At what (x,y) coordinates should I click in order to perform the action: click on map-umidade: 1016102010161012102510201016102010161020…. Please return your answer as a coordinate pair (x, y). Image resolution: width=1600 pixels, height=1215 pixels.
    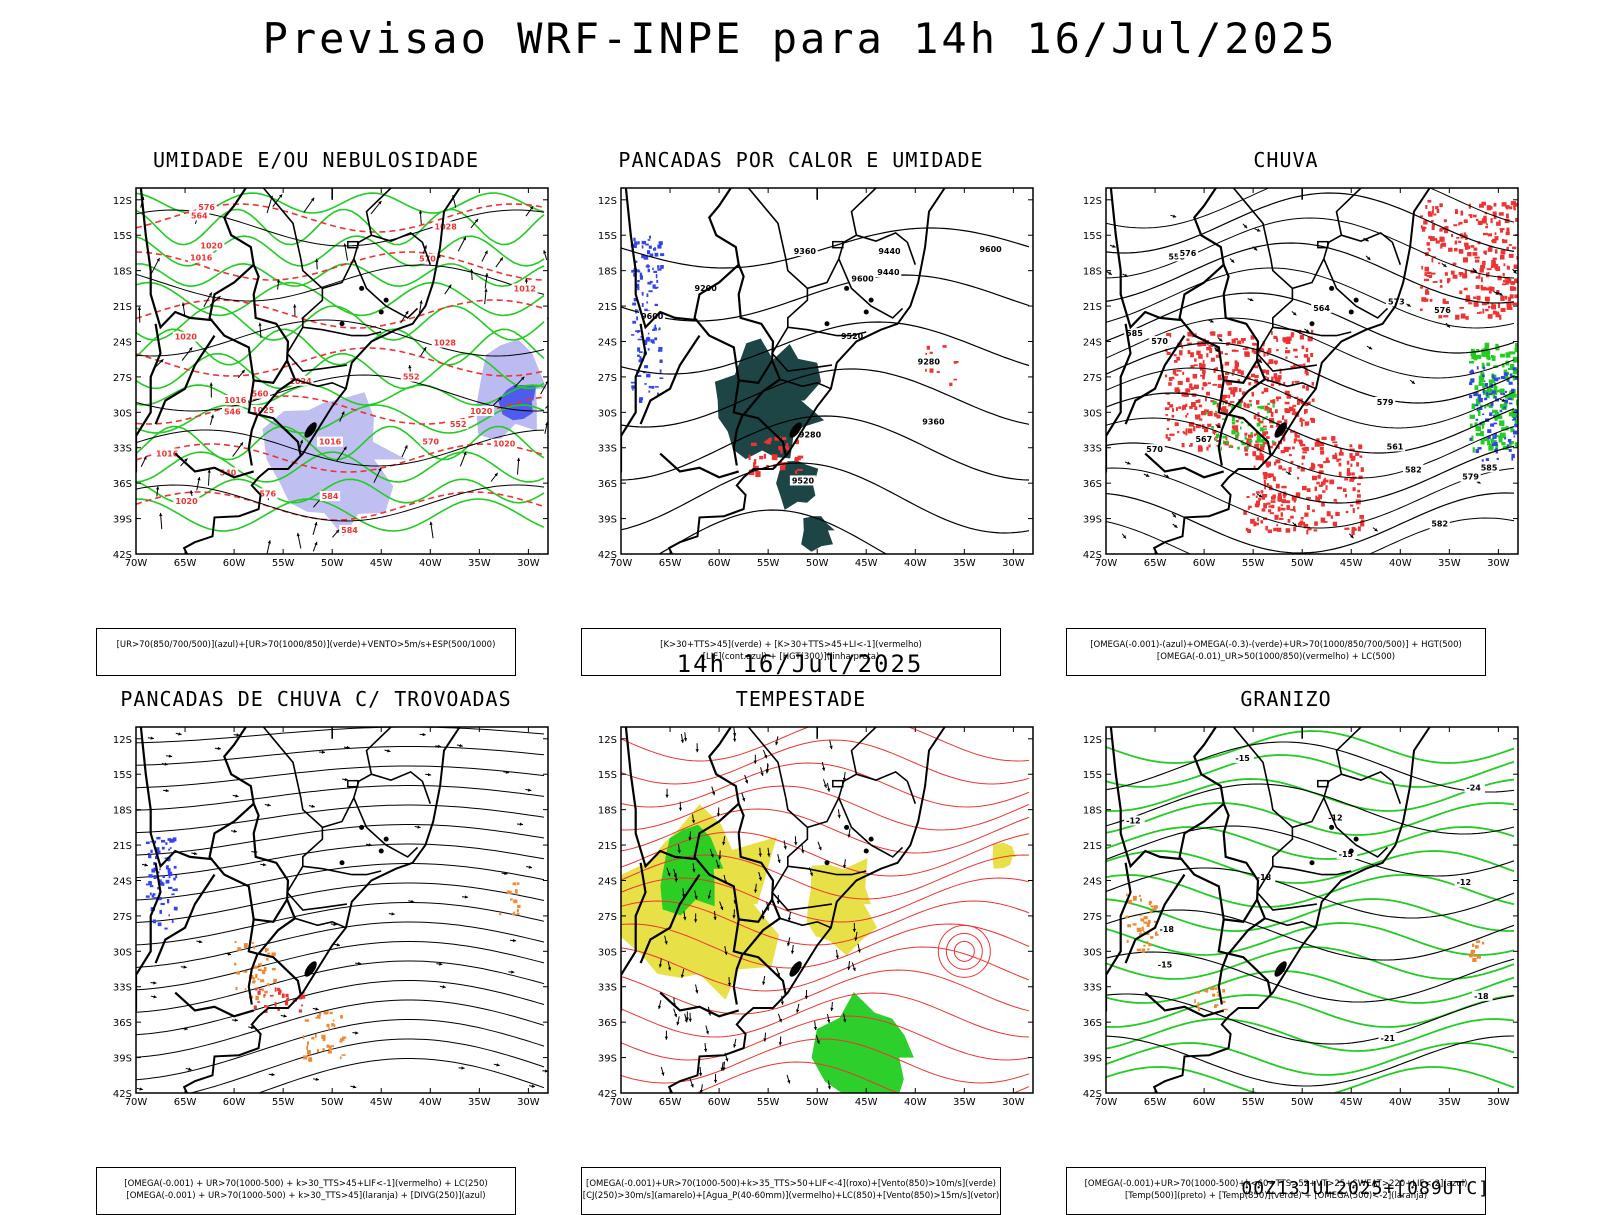
    Looking at the image, I should click on (326, 388).